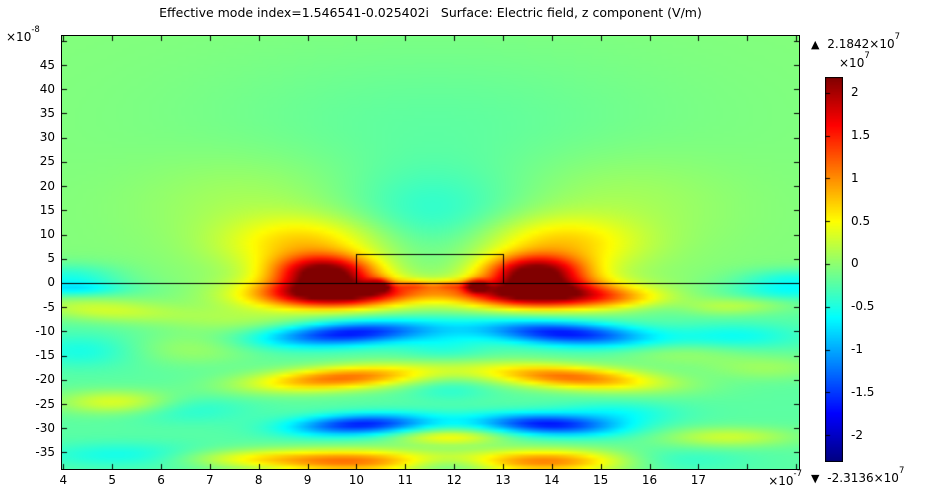 Image resolution: width=931 pixels, height=498 pixels. What do you see at coordinates (258, 480) in the screenshot?
I see `x-tick-label: 8` at bounding box center [258, 480].